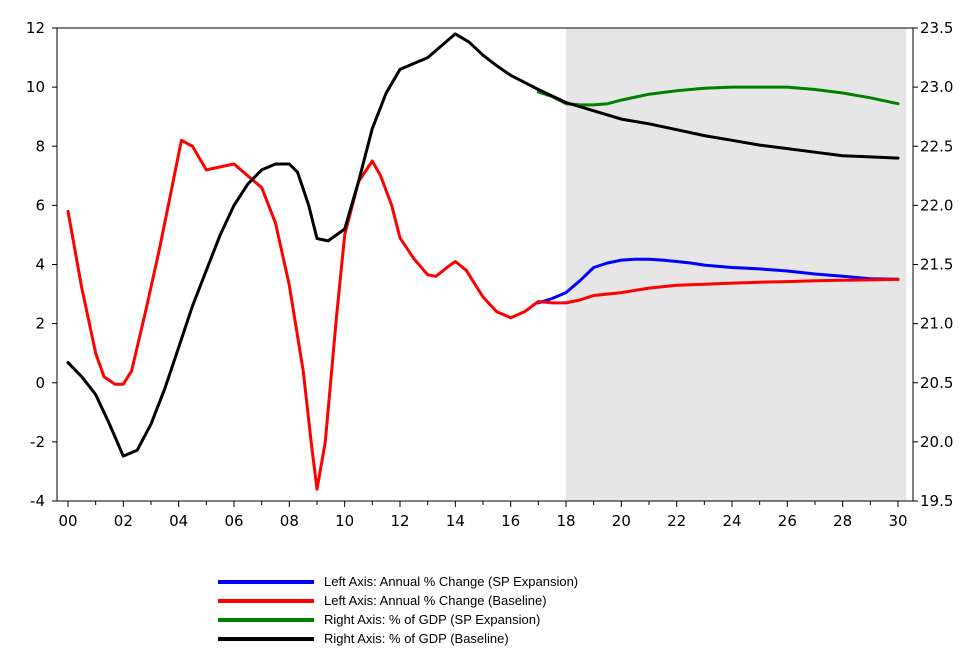 The width and height of the screenshot is (979, 664). I want to click on x-tick-label: 14, so click(455, 521).